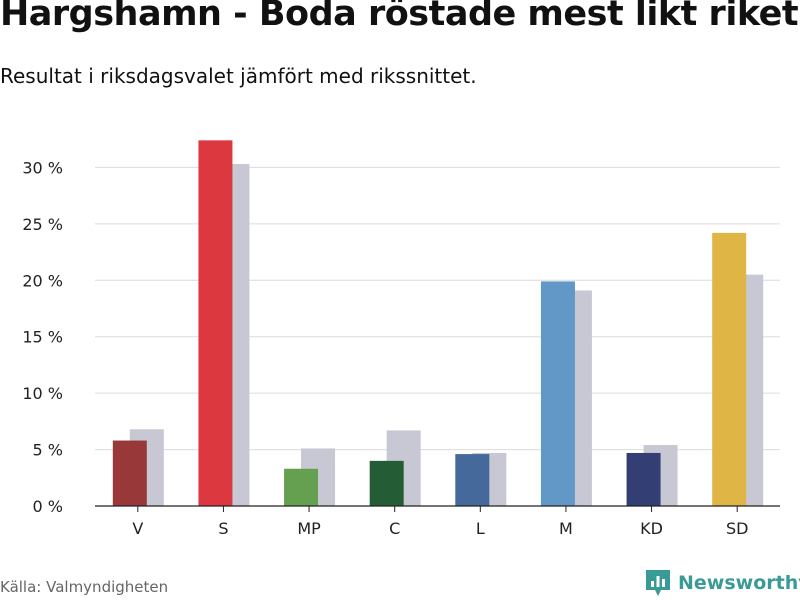  I want to click on y-tick-label: 10 %, so click(42, 393).